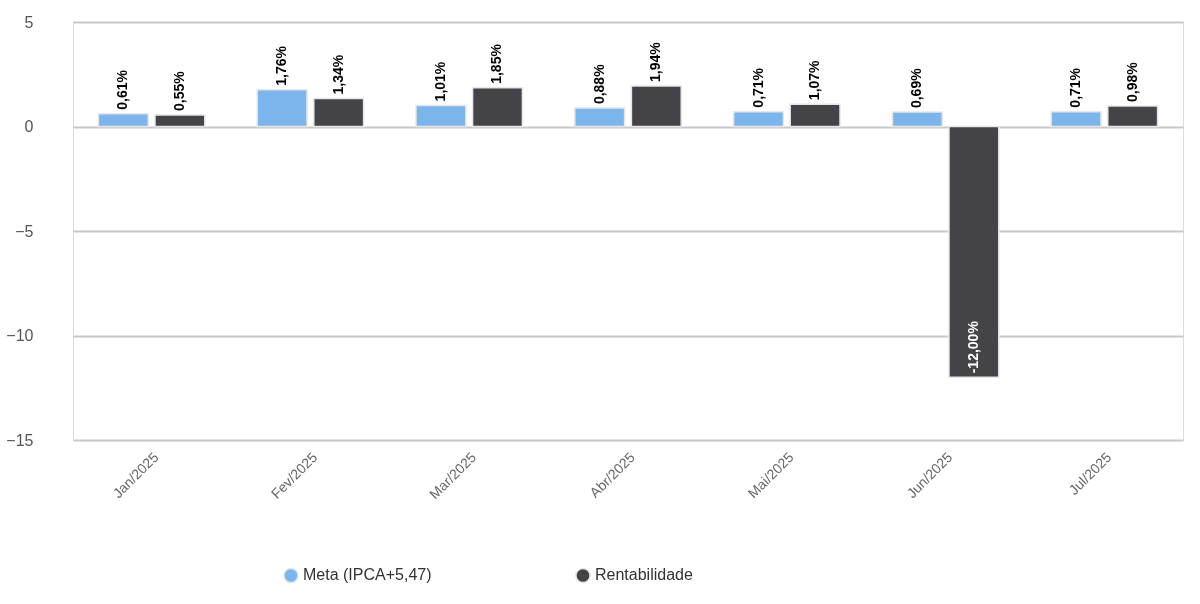 The image size is (1200, 604). What do you see at coordinates (29, 22) in the screenshot?
I see `y-tick-label: 5` at bounding box center [29, 22].